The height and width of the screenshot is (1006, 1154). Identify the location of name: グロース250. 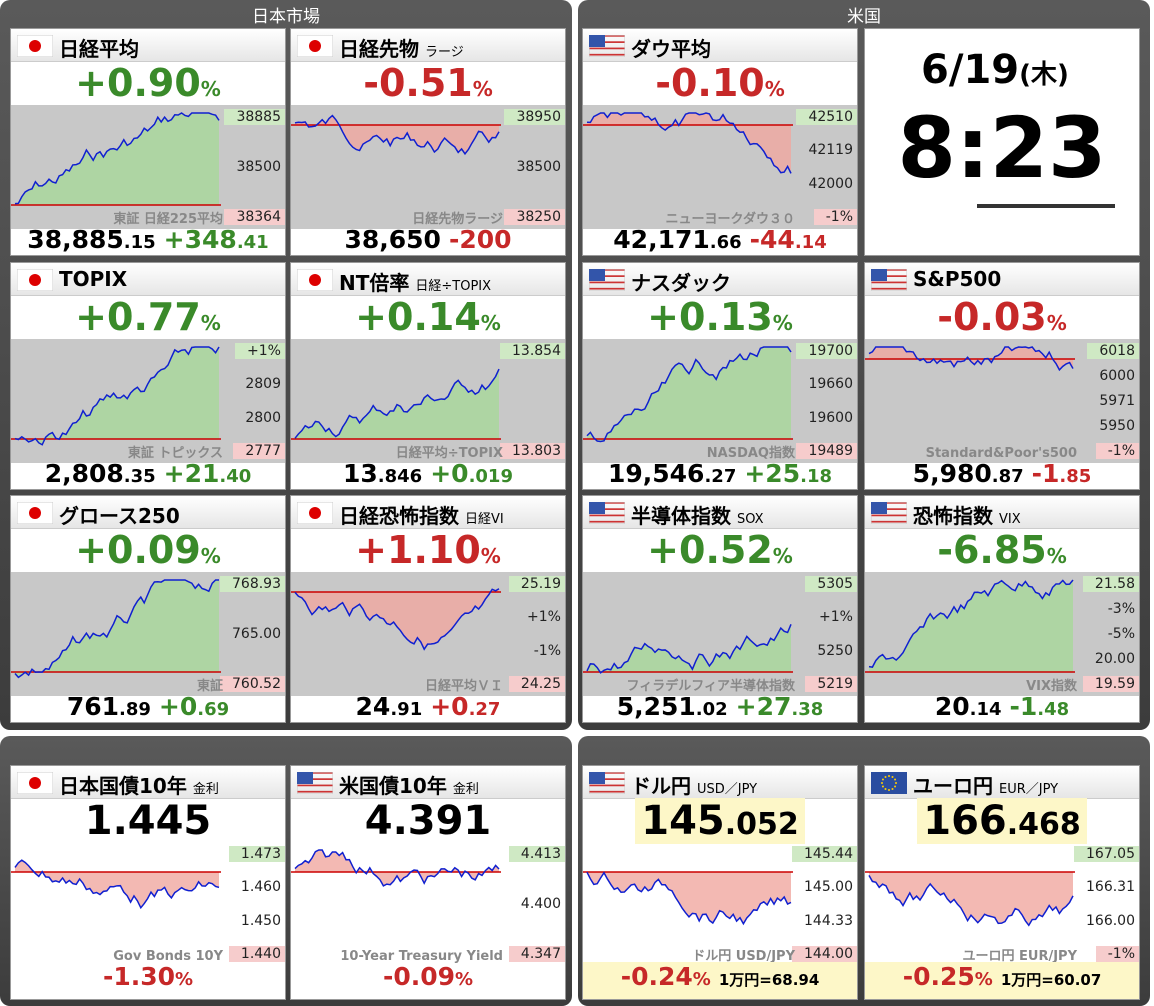
(119, 516).